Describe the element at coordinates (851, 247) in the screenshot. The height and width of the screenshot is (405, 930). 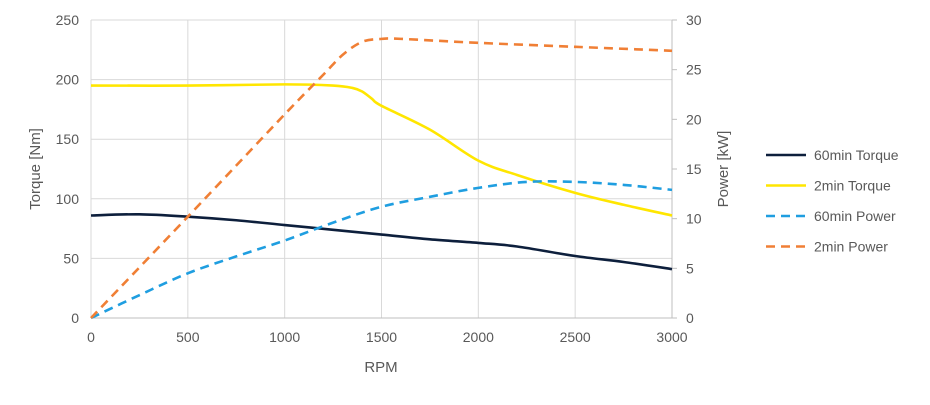
I see `legend-label: 2min Power` at that location.